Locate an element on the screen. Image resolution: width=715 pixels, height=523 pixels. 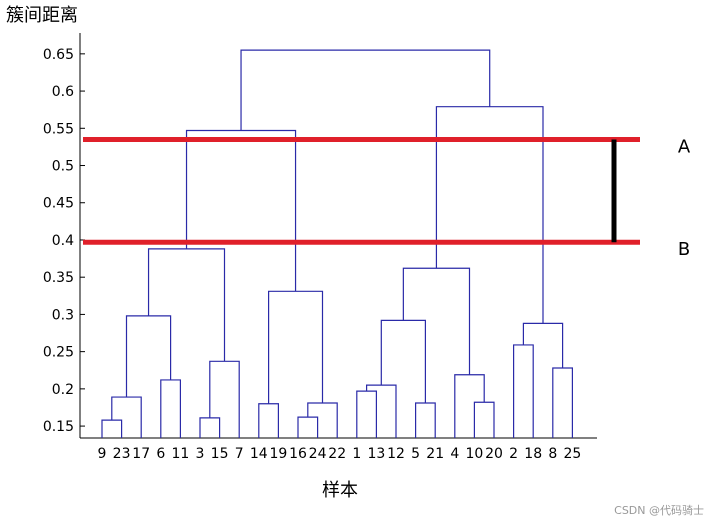
x-tick-label: 14 is located at coordinates (259, 454).